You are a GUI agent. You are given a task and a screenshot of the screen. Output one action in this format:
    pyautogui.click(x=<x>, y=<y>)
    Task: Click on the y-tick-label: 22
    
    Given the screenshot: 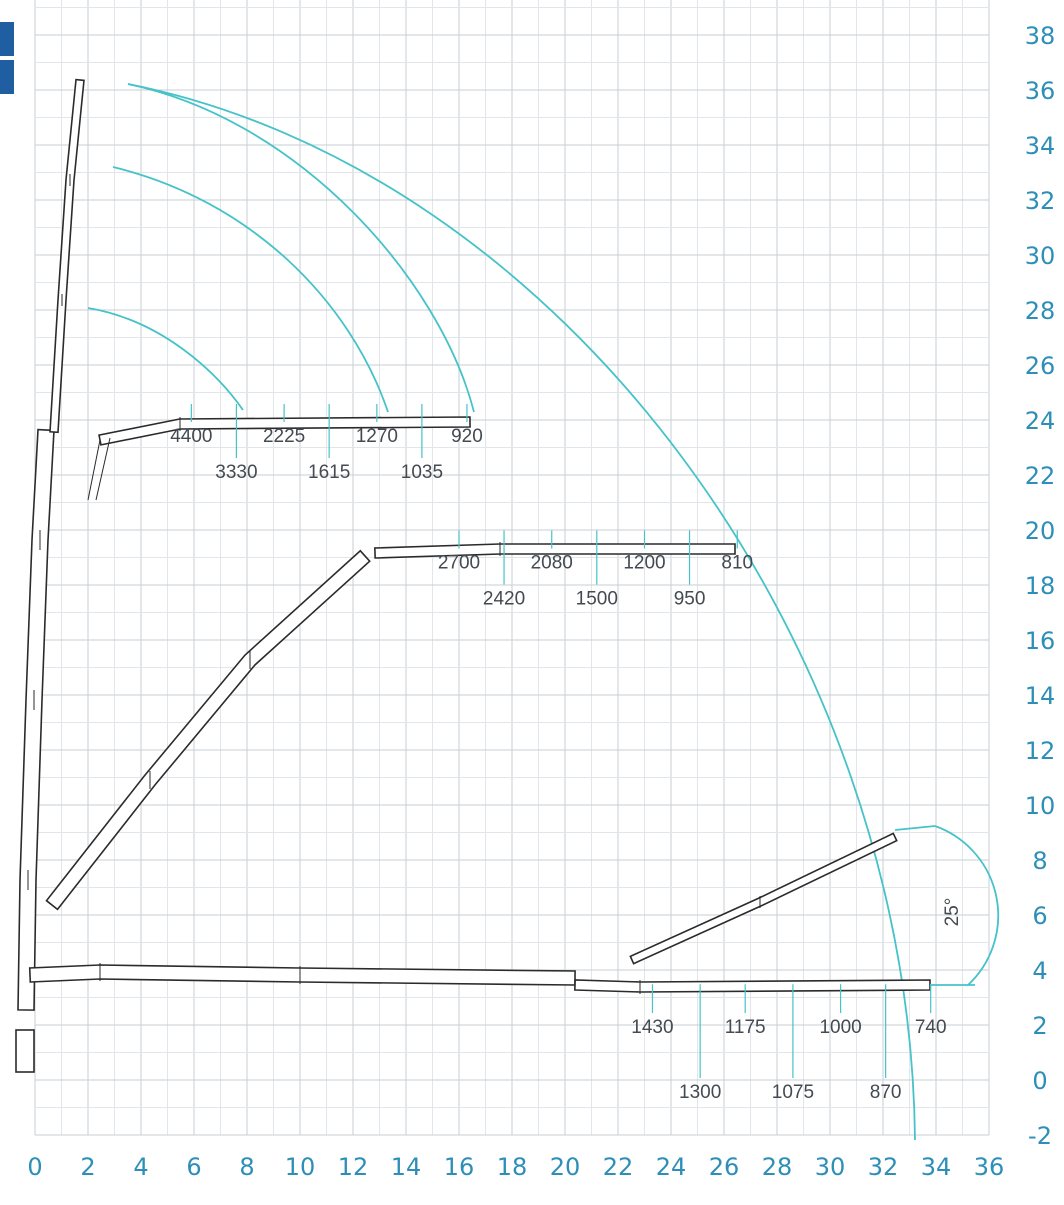 What is the action you would take?
    pyautogui.click(x=1040, y=476)
    